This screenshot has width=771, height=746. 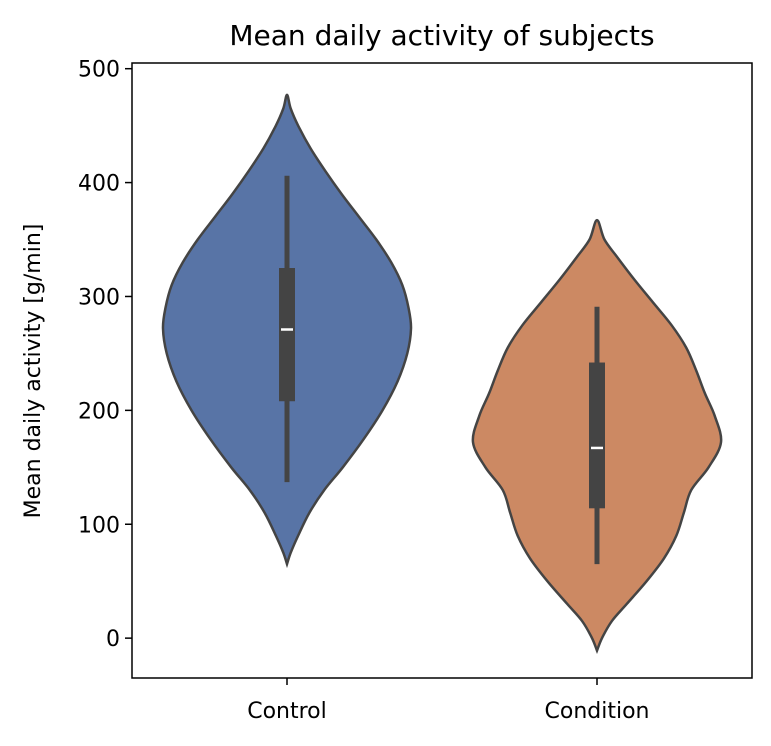 What do you see at coordinates (113, 639) in the screenshot?
I see `y-tick-label: 0` at bounding box center [113, 639].